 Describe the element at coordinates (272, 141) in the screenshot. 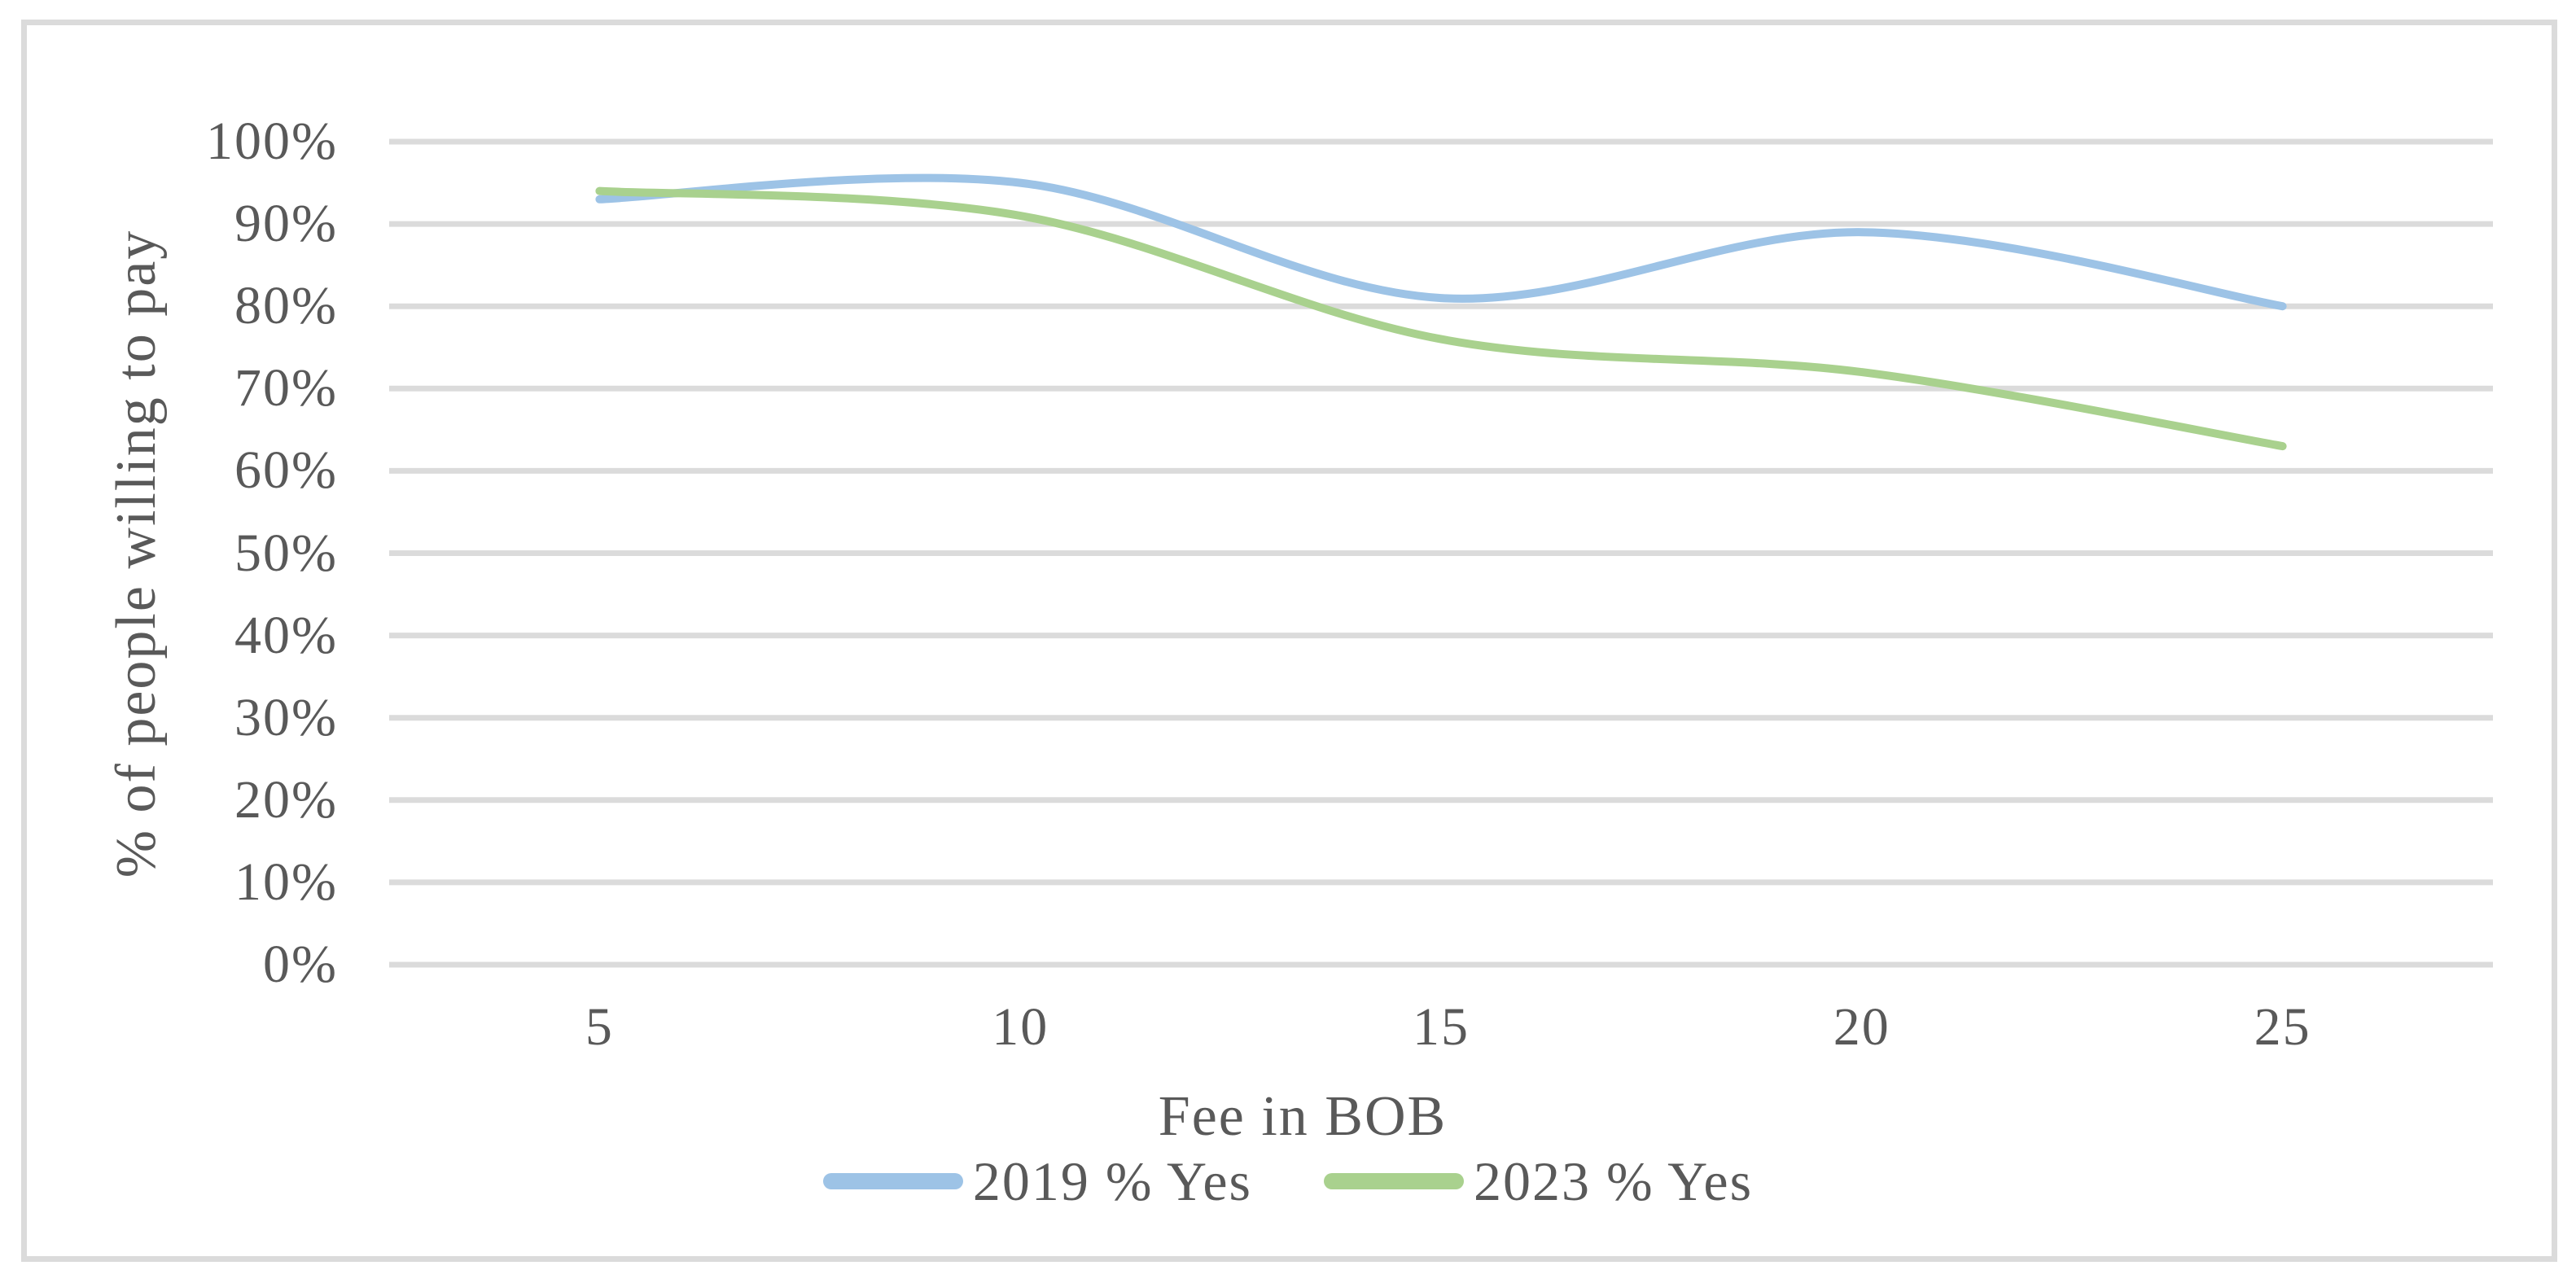

I see `y-tick-label: 100%` at that location.